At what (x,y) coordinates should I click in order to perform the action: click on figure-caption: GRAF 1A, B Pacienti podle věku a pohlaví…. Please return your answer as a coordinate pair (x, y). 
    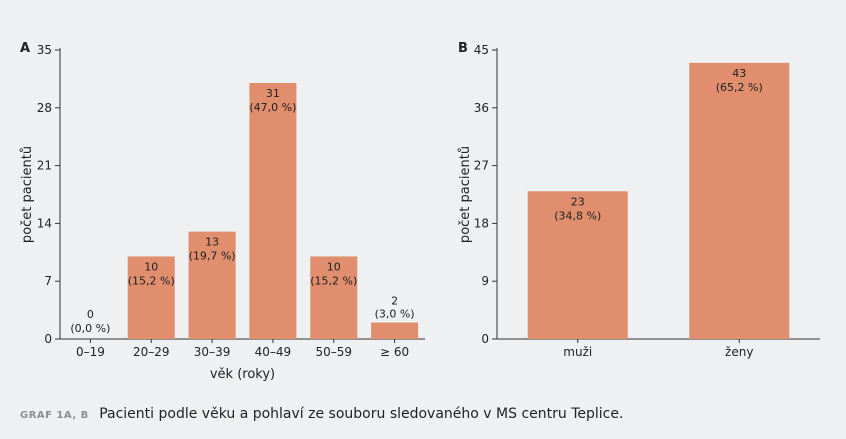
    Looking at the image, I should click on (321, 414).